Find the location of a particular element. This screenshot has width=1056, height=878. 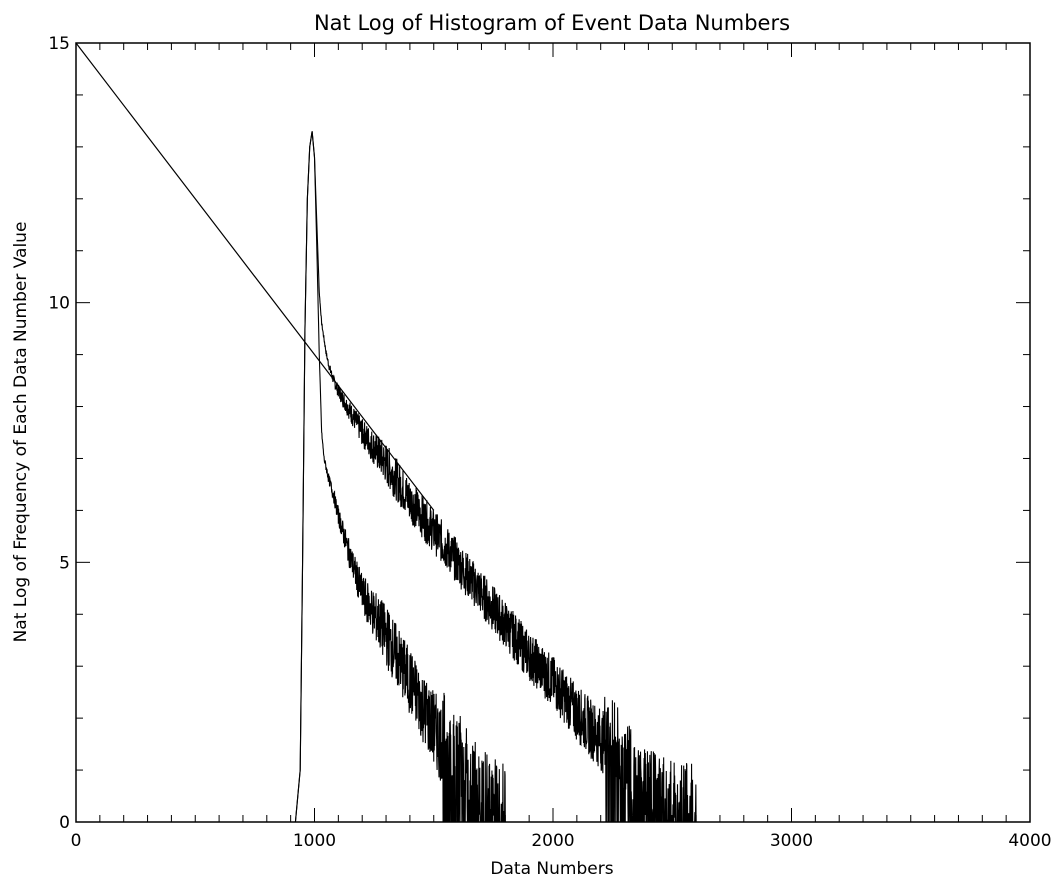

y-tick-label: 15 is located at coordinates (59, 44).